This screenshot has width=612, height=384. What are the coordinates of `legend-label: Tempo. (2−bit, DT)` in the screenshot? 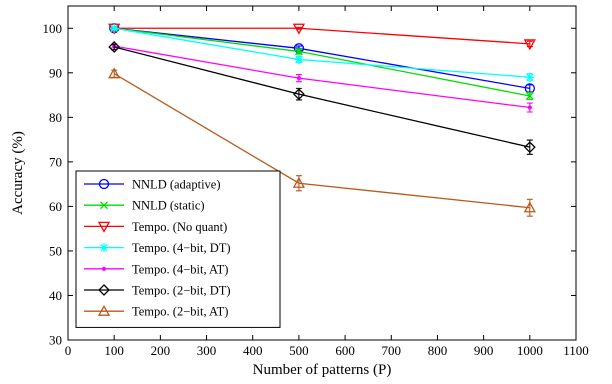 It's located at (181, 291).